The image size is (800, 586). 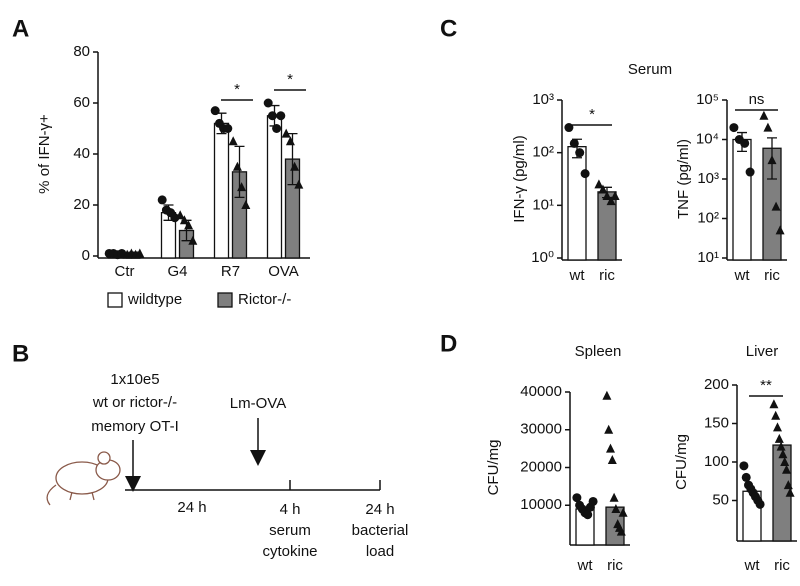 I want to click on x-tick-label: G4, so click(x=177, y=271).